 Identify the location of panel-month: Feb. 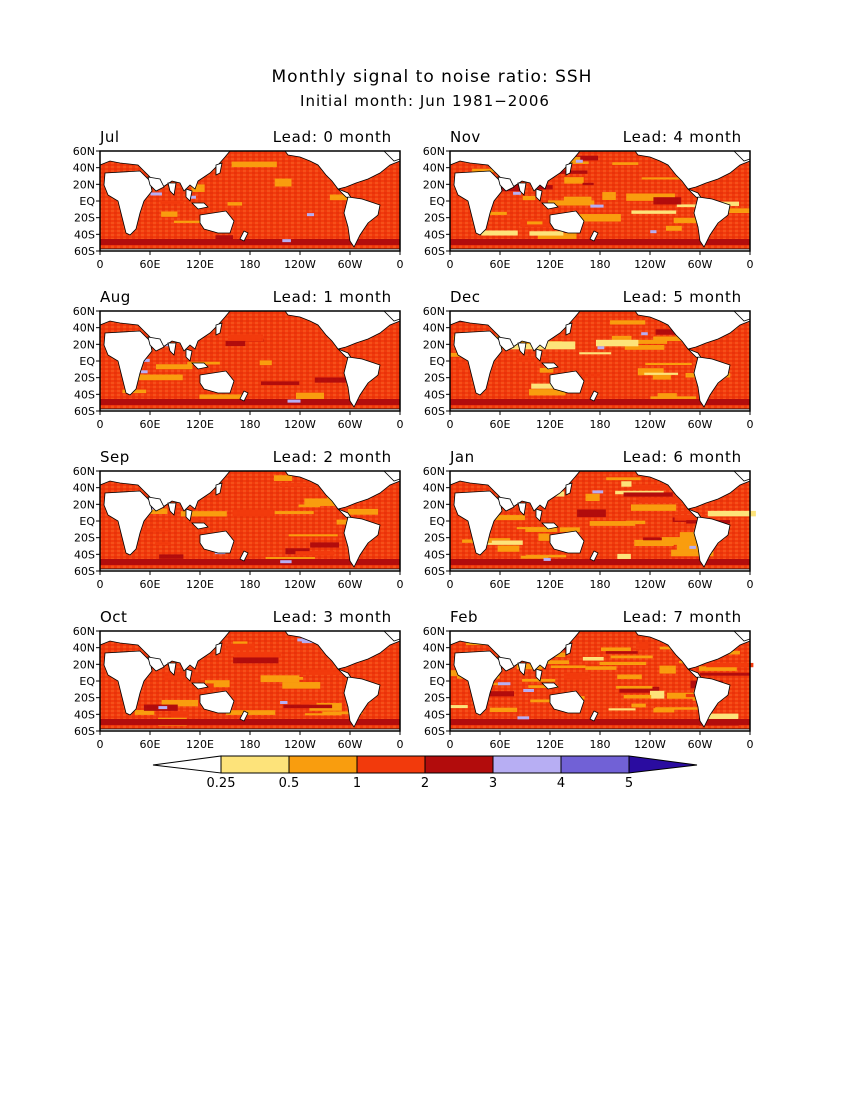
(464, 617).